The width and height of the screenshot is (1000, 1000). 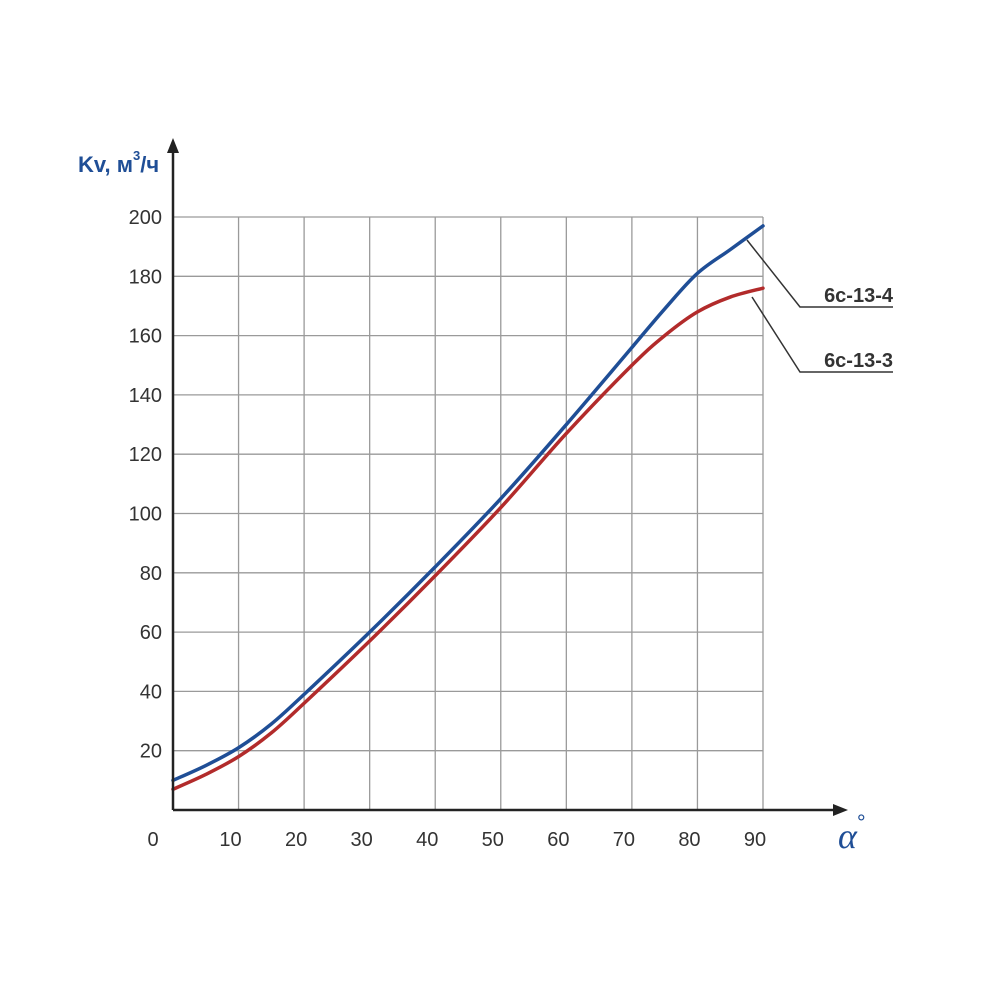 I want to click on x-tick-labels: 10 20 30 40 50 60 70 80 90, so click(x=492, y=840).